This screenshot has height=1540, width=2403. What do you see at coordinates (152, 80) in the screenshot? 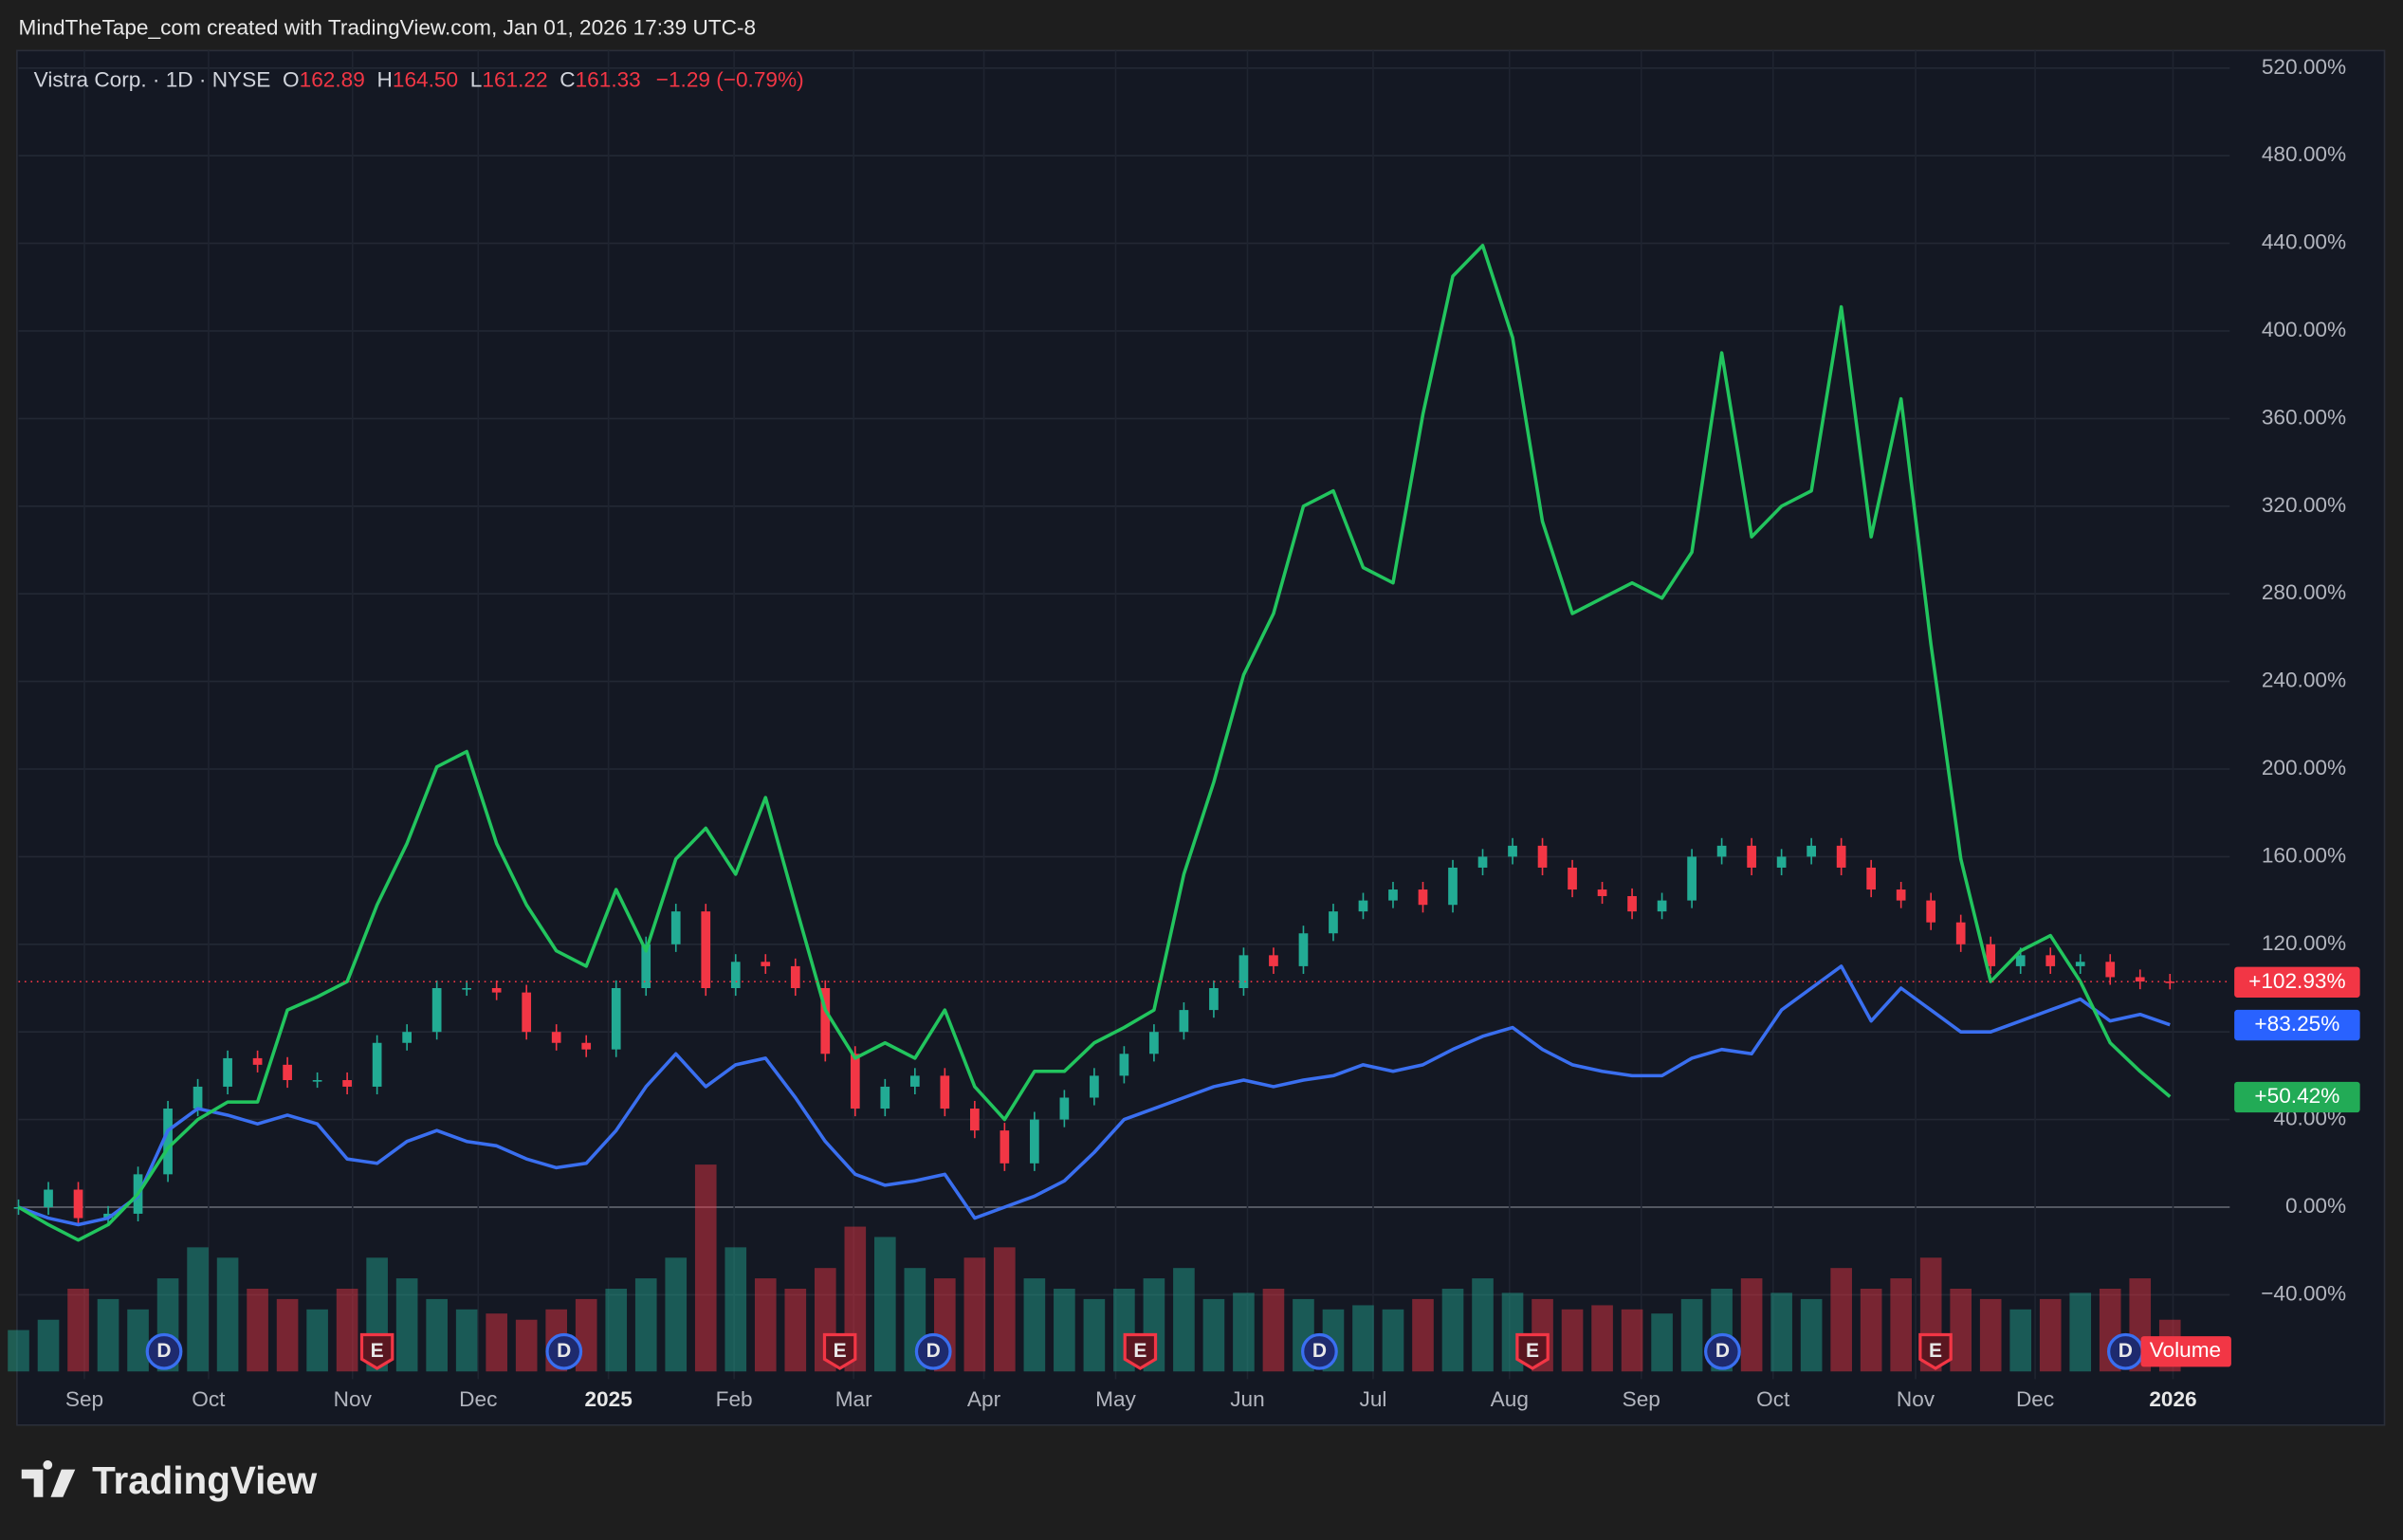
I see `symbol: Vistra Corp. · 1D · NYSE` at bounding box center [152, 80].